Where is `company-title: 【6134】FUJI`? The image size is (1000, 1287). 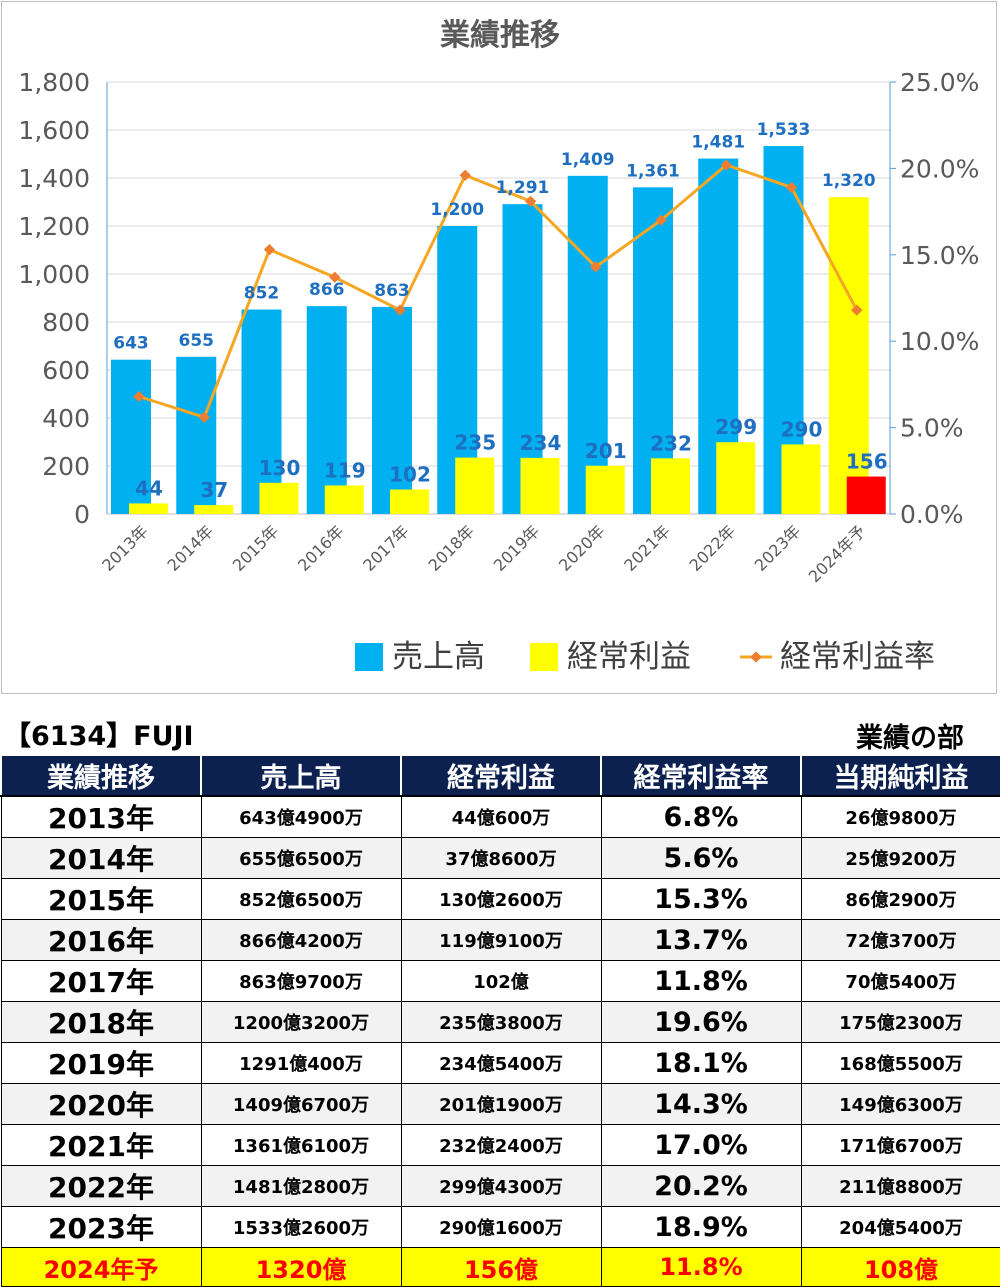 company-title: 【6134】FUJI is located at coordinates (99, 736).